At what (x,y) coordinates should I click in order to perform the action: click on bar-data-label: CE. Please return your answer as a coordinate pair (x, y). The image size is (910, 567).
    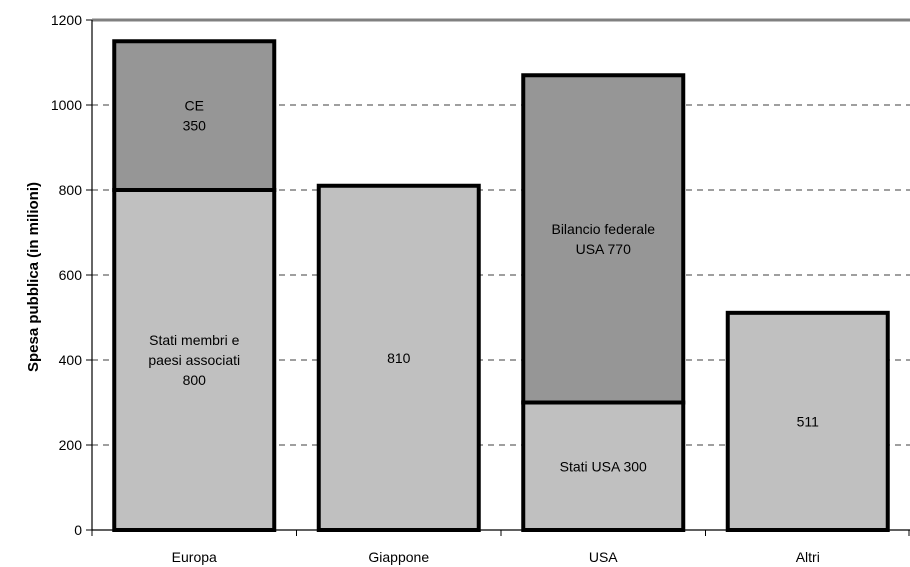
    Looking at the image, I should click on (194, 106).